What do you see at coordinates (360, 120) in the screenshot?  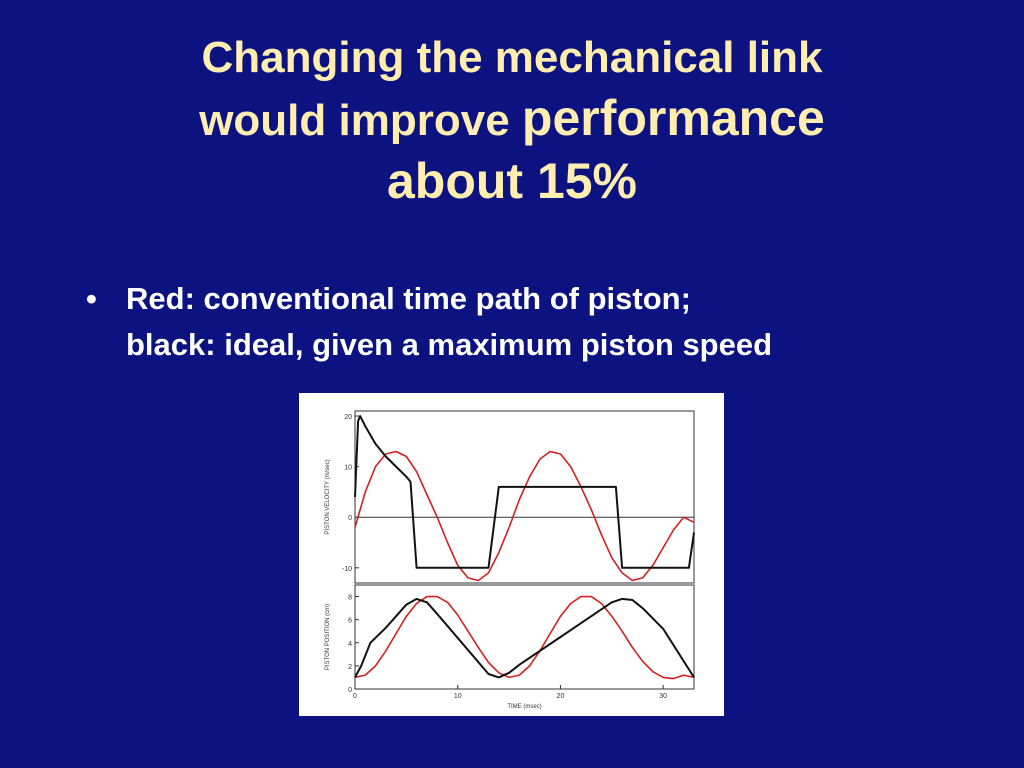 I see `title-line-2a: would improve` at bounding box center [360, 120].